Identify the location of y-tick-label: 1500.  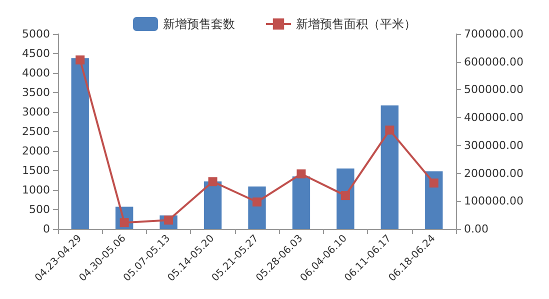
(36, 170).